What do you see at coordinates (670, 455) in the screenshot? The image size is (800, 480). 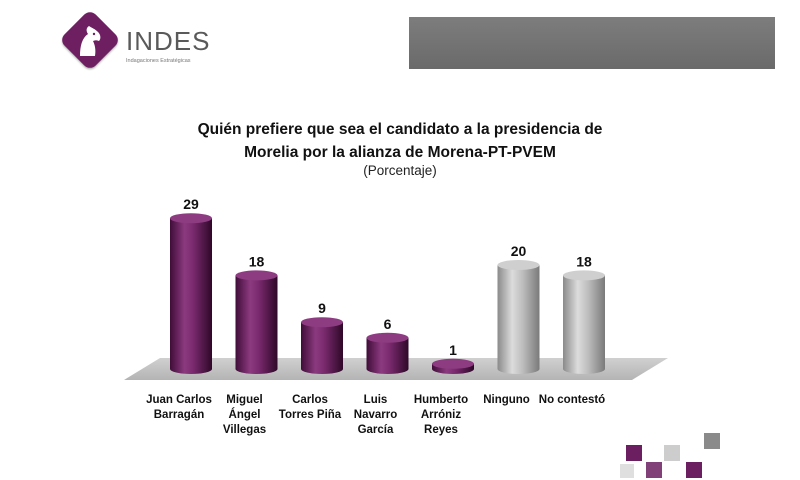 I see `decorative-squares` at bounding box center [670, 455].